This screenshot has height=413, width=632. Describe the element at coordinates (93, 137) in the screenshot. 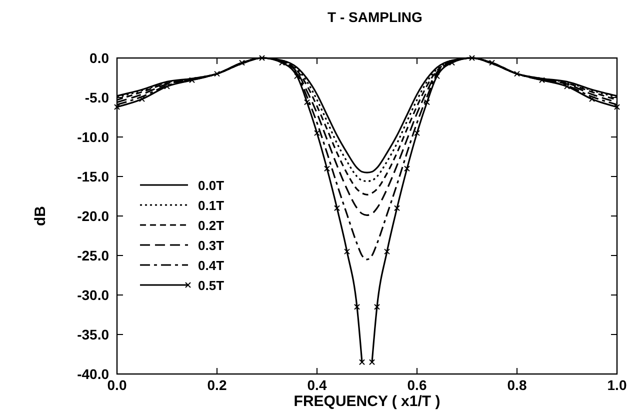

I see `y-tick-label: -10.0` at that location.